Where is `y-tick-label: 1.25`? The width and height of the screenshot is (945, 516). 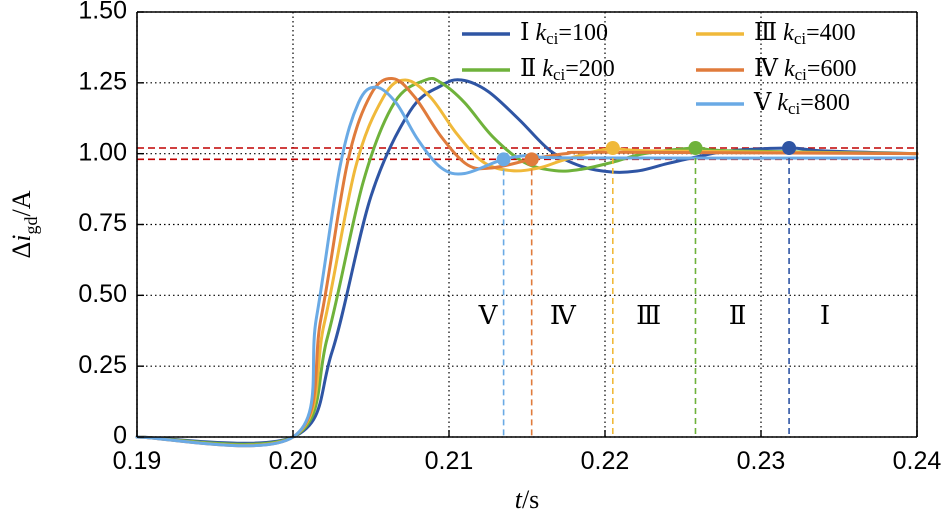 y-tick-label: 1.25 is located at coordinates (102, 81).